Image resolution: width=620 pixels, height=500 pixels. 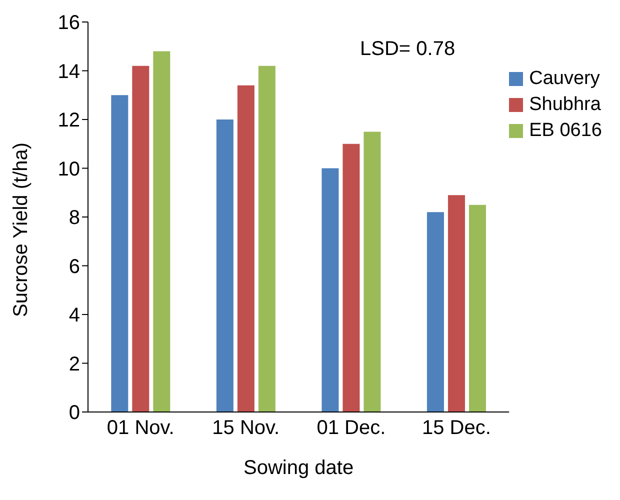 I want to click on y-tick-label: 8, so click(x=74, y=218).